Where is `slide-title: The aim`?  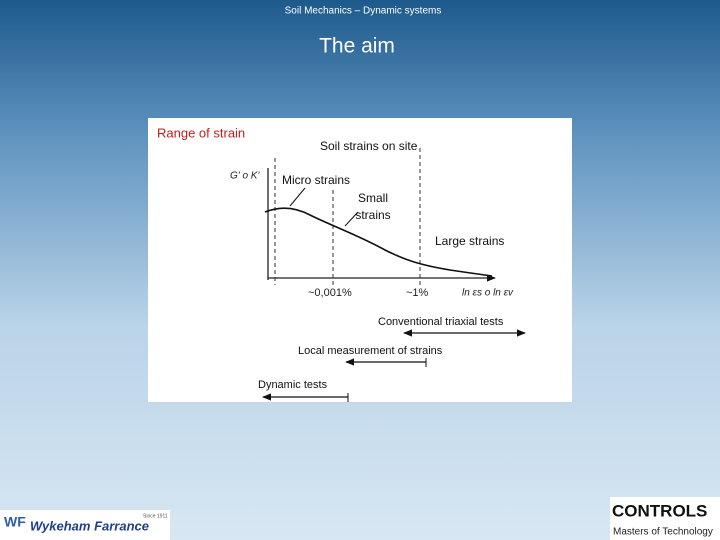 slide-title: The aim is located at coordinates (357, 46).